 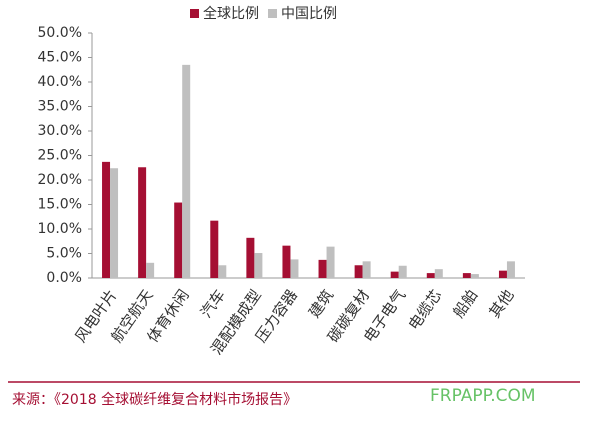 I want to click on y-tick-label: 10.0%, so click(x=60, y=229).